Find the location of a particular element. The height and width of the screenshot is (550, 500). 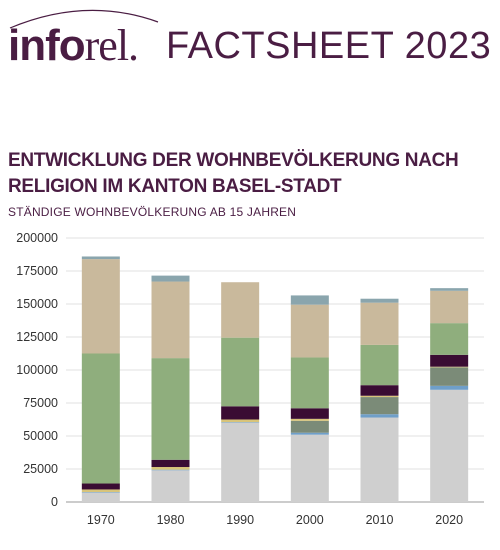

x-axis-ticks: 1970 1980 1990 2000 2010 2020 is located at coordinates (275, 520).